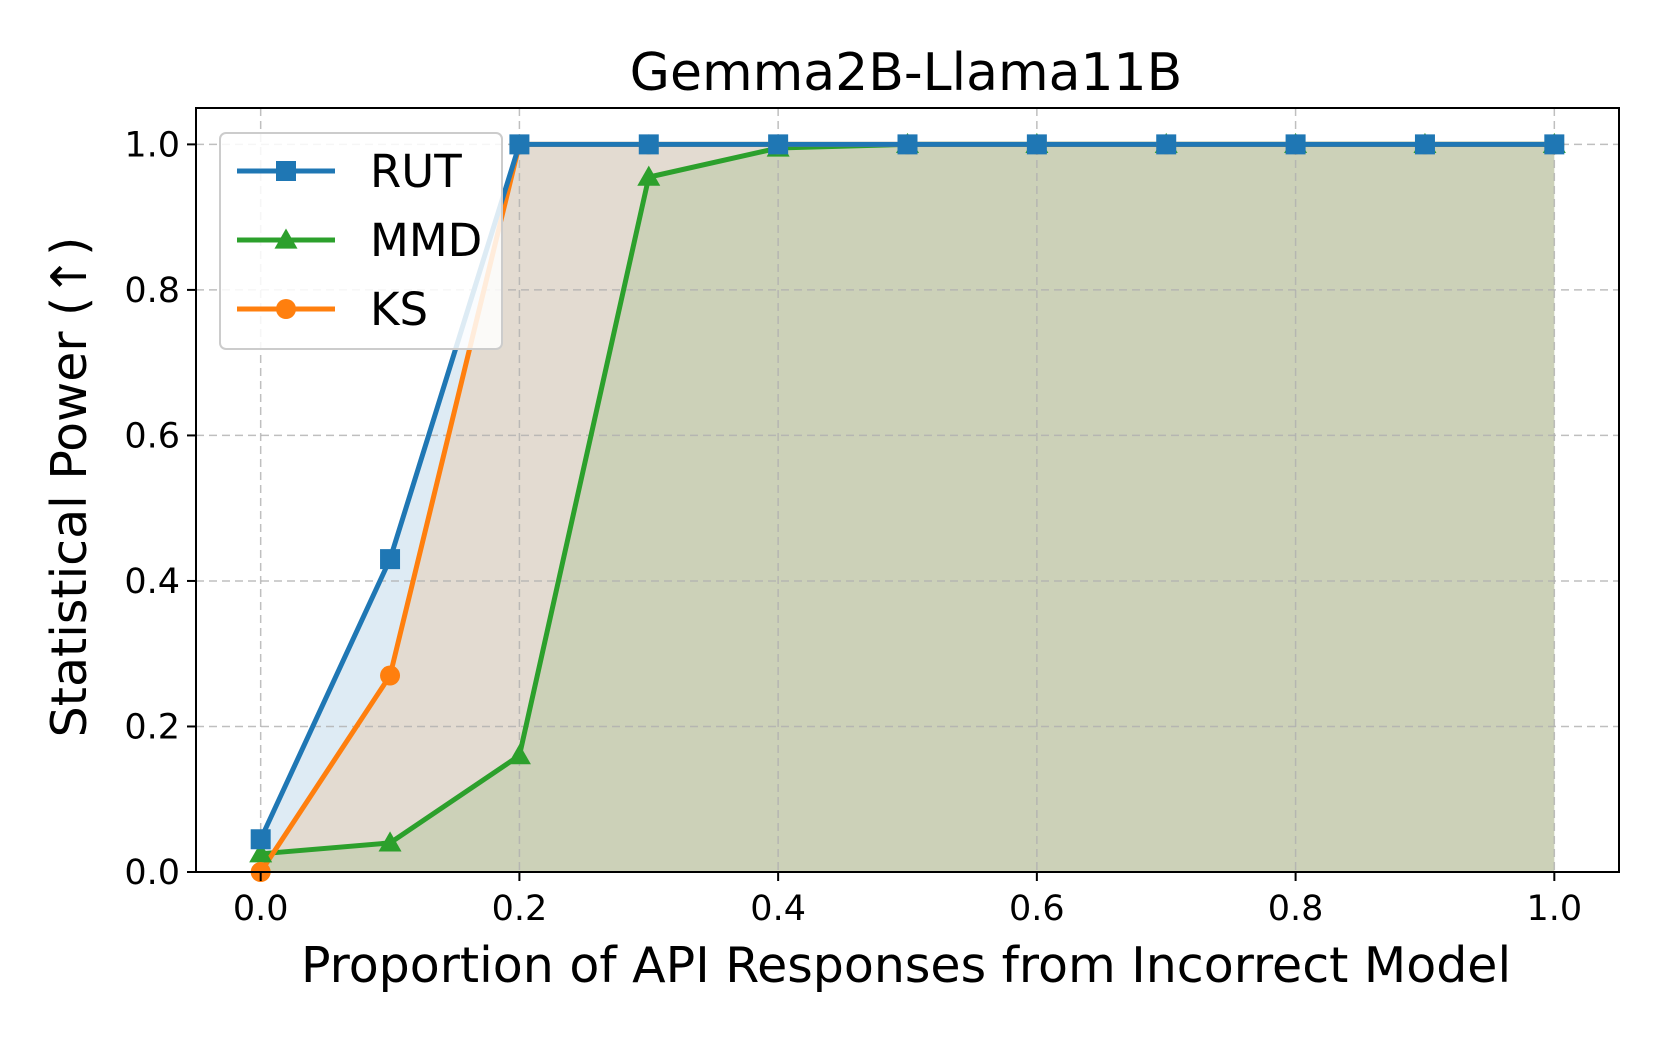 This screenshot has width=1661, height=1043. Describe the element at coordinates (261, 909) in the screenshot. I see `x-tick-label: 0.0` at that location.